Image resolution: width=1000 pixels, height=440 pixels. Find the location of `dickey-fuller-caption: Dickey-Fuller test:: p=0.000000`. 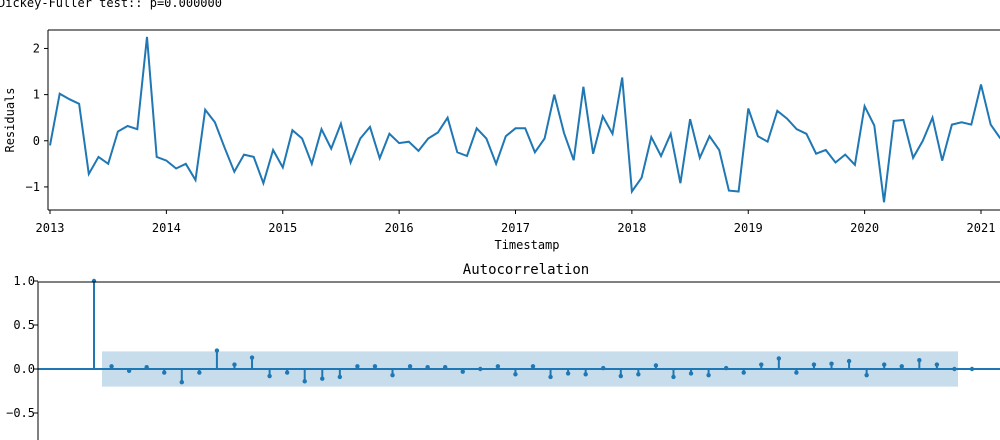

dickey-fuller-caption: Dickey-Fuller test:: p=0.000000 is located at coordinates (111, 5).